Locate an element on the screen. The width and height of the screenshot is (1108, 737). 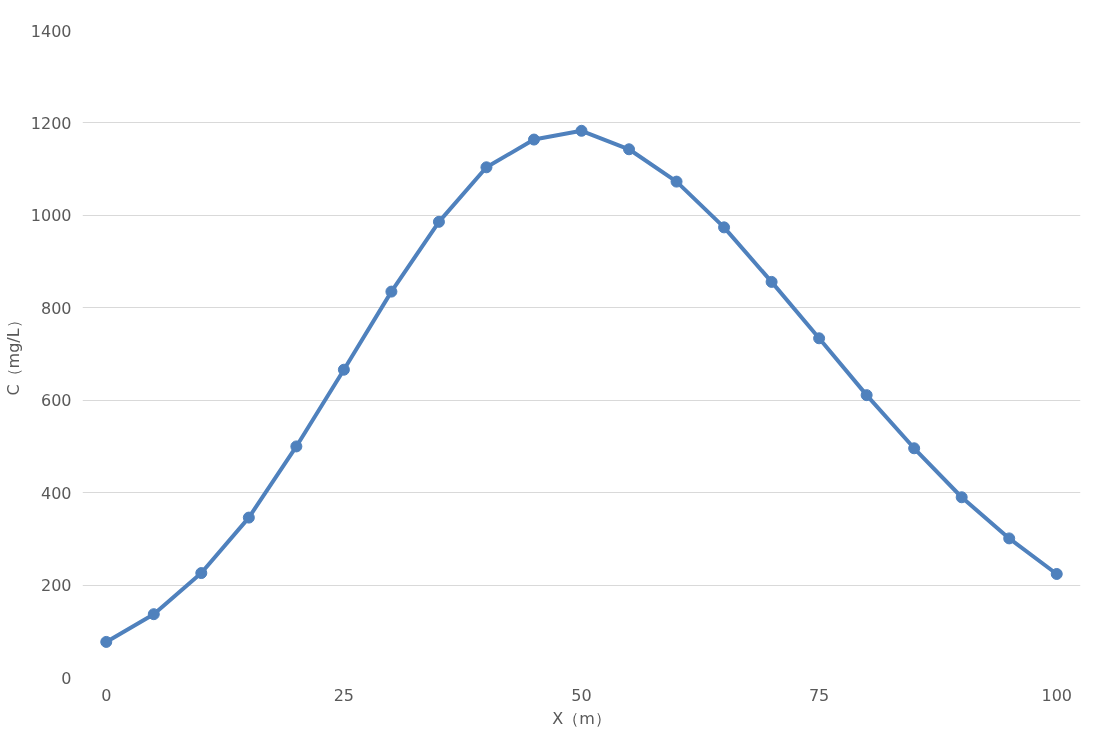
x-tick-label: 100 is located at coordinates (1057, 695).